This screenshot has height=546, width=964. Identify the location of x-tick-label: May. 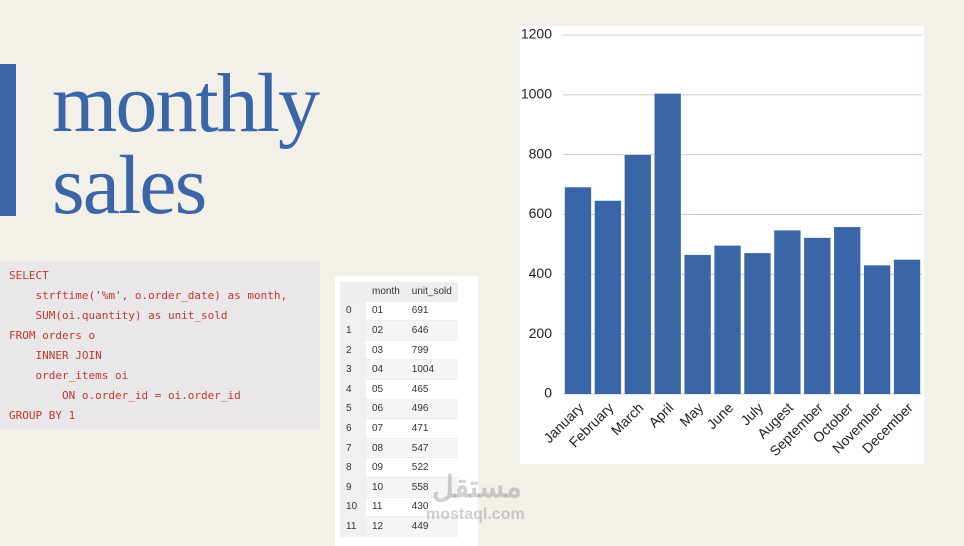
(691, 414).